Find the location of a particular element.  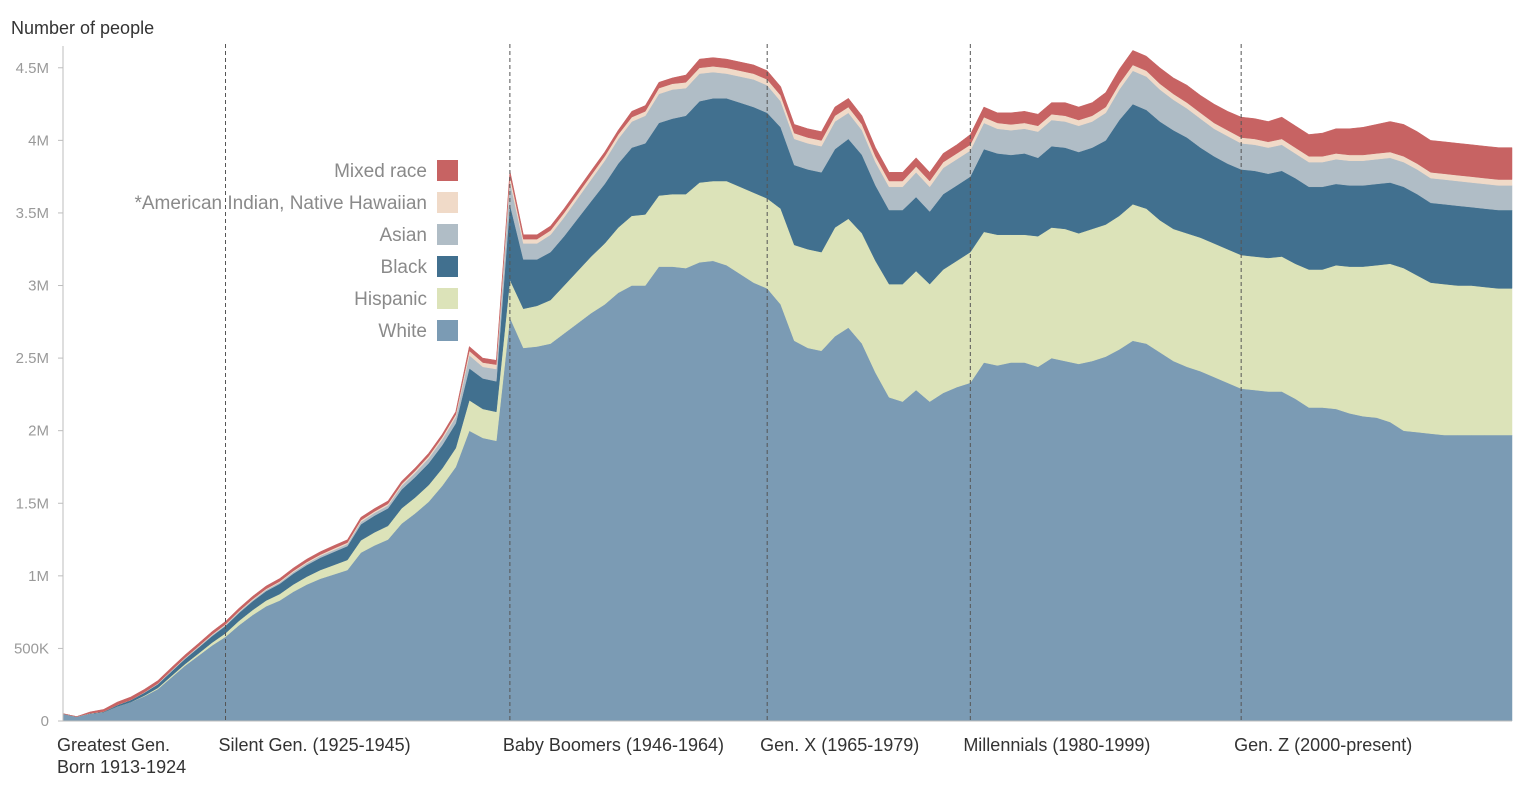

legend-label: White is located at coordinates (402, 331).